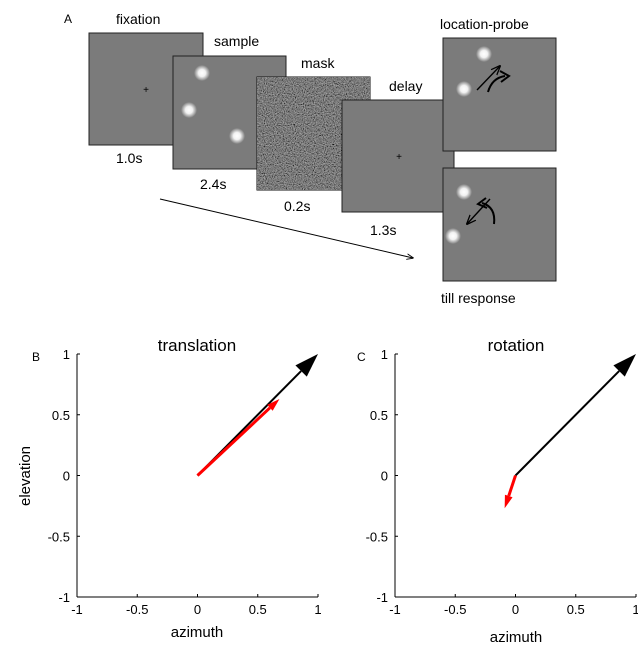 Image resolution: width=638 pixels, height=649 pixels. I want to click on mask-duration: 0.2s, so click(297, 206).